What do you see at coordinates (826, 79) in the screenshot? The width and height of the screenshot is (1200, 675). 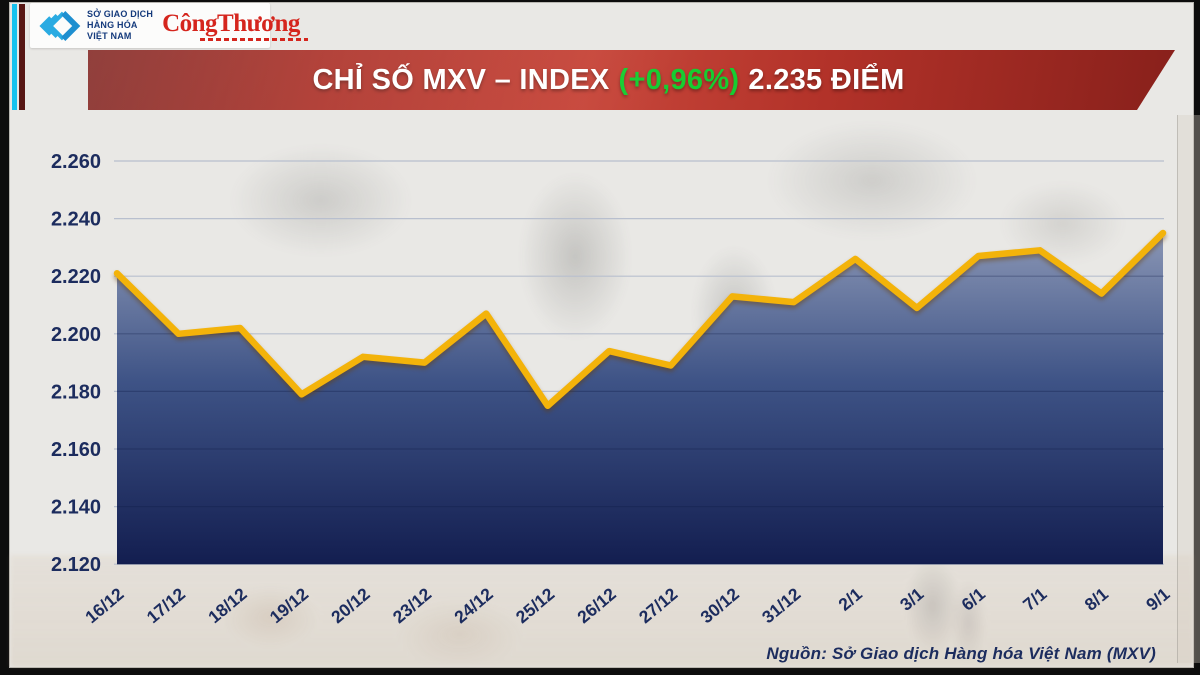 I see `banner-points: 2.235 ĐIỂM` at bounding box center [826, 79].